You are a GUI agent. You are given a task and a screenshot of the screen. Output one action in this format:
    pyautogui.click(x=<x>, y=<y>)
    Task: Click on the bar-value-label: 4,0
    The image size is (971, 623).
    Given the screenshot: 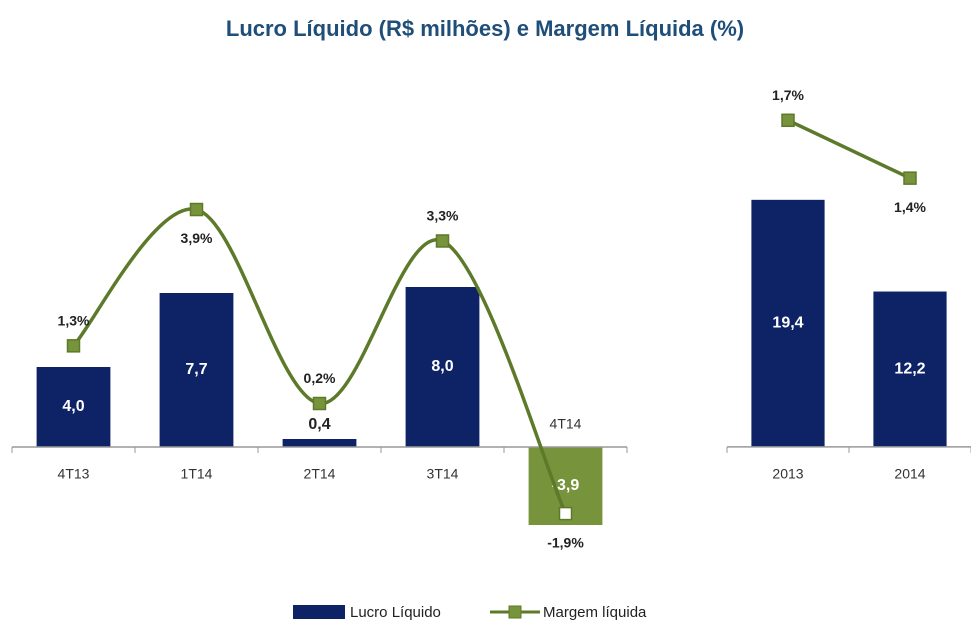 What is the action you would take?
    pyautogui.click(x=73, y=406)
    